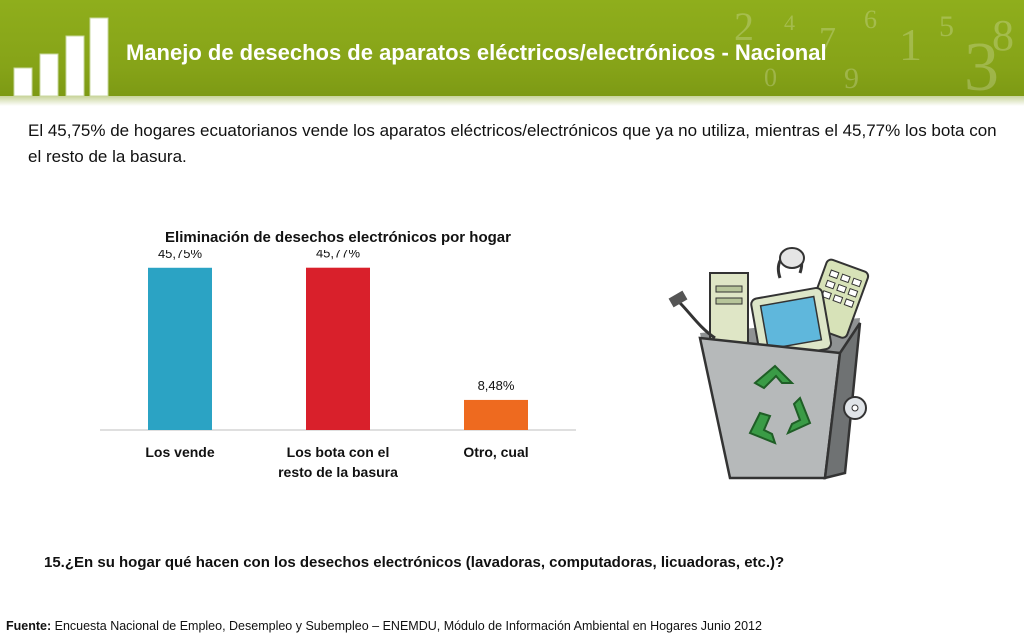 The image size is (1024, 639). I want to click on svg-text: 5, so click(946, 26).